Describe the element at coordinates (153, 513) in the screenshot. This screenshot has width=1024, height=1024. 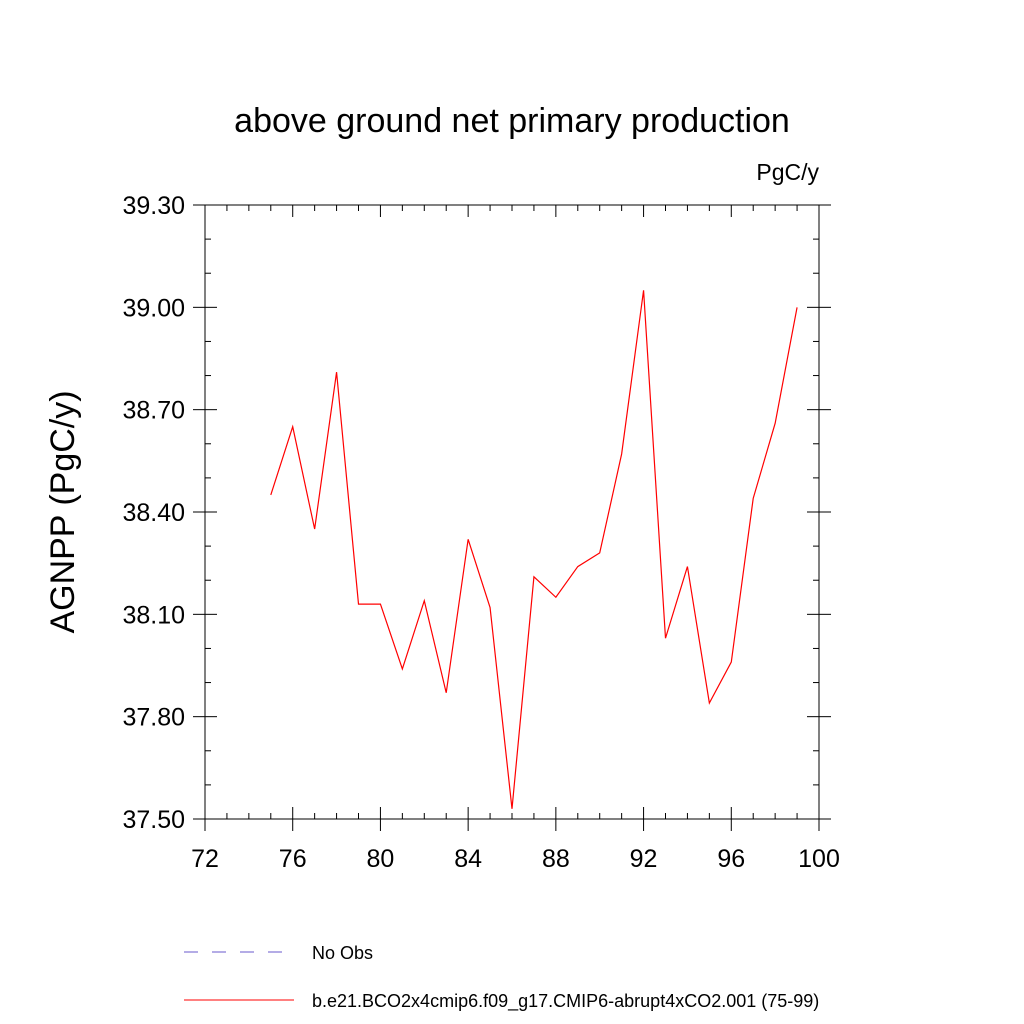
I see `y-tick-label: 38.40` at that location.